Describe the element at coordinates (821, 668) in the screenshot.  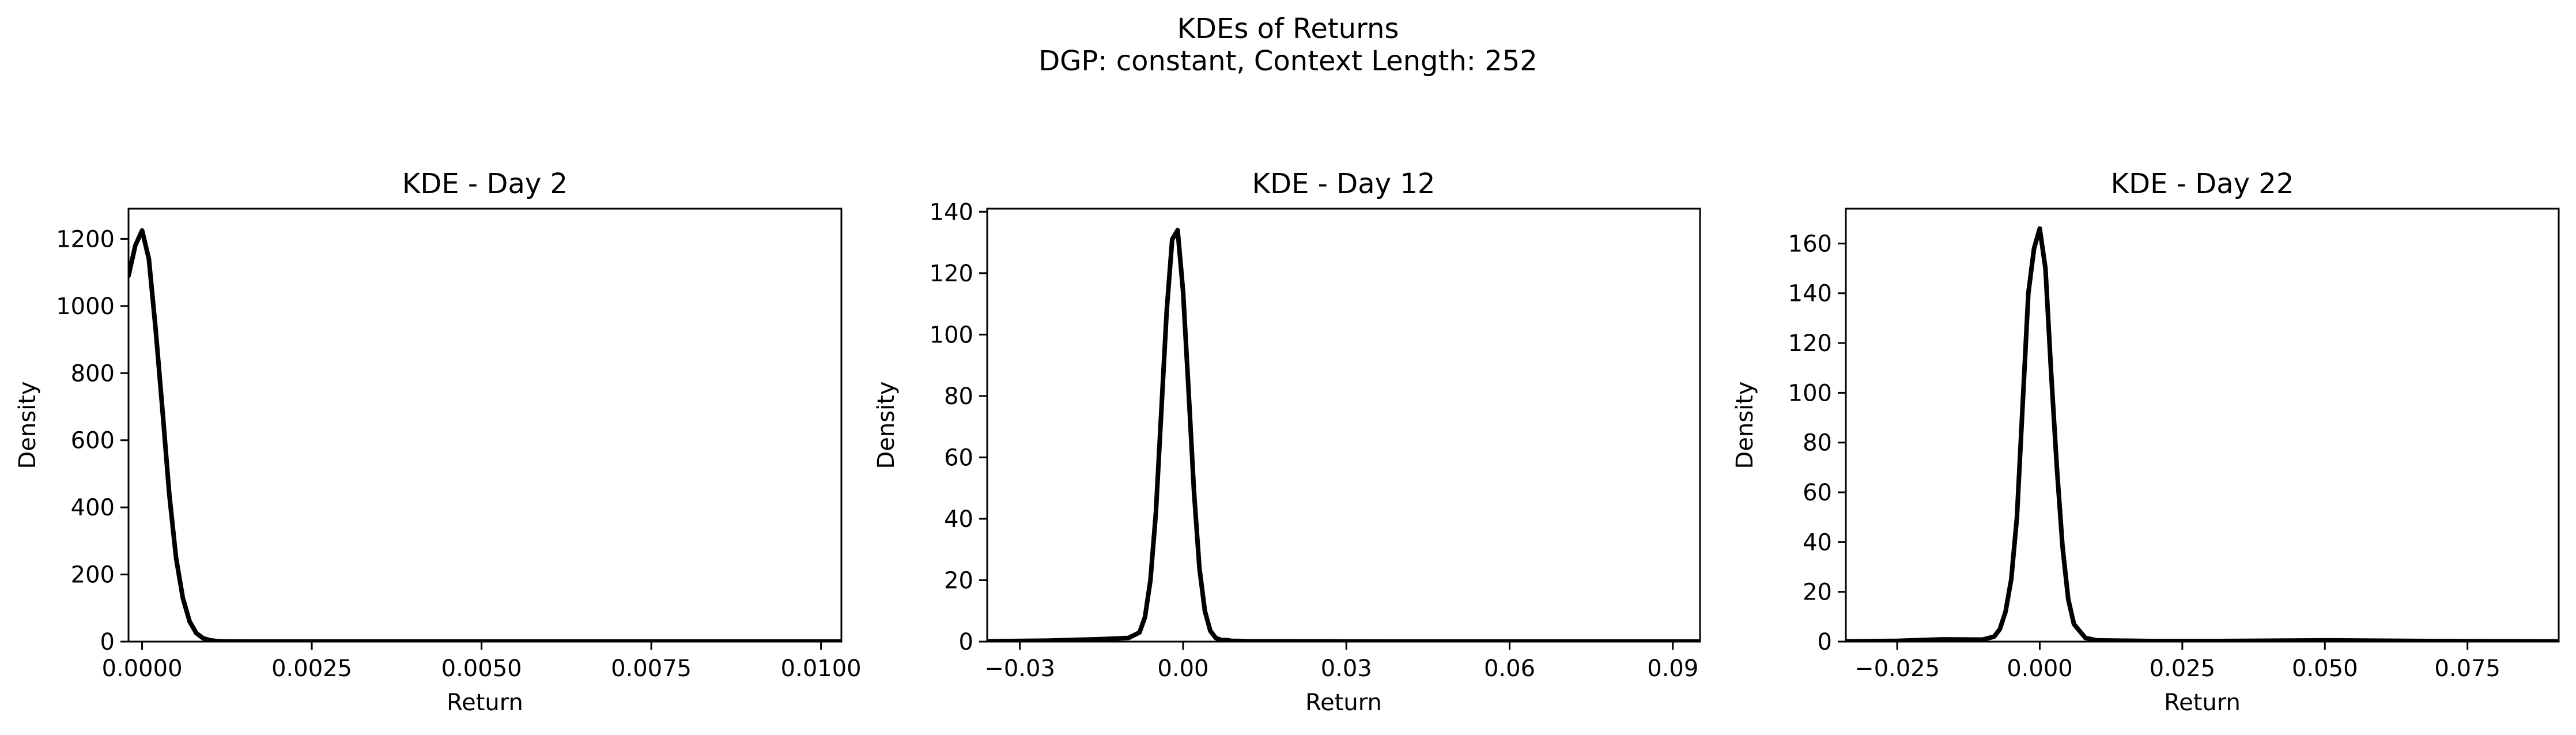
I see `x-tick-label: 0.0100` at that location.